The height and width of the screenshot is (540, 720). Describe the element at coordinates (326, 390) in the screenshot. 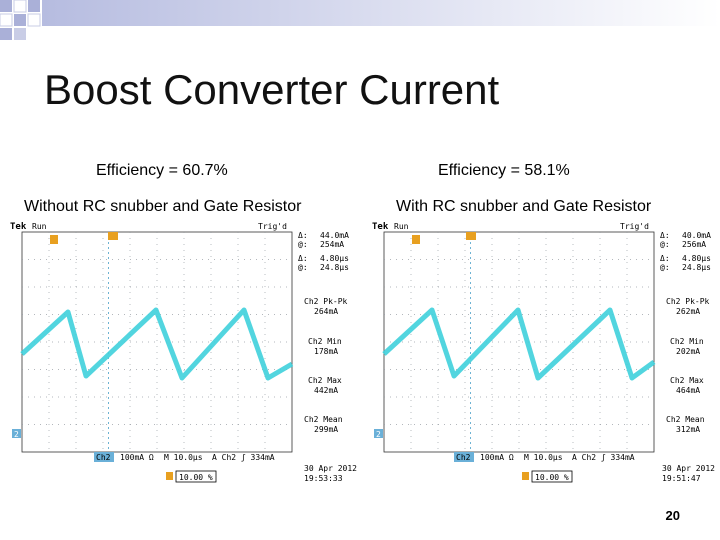

I see `meas-max-value: 442mA` at that location.